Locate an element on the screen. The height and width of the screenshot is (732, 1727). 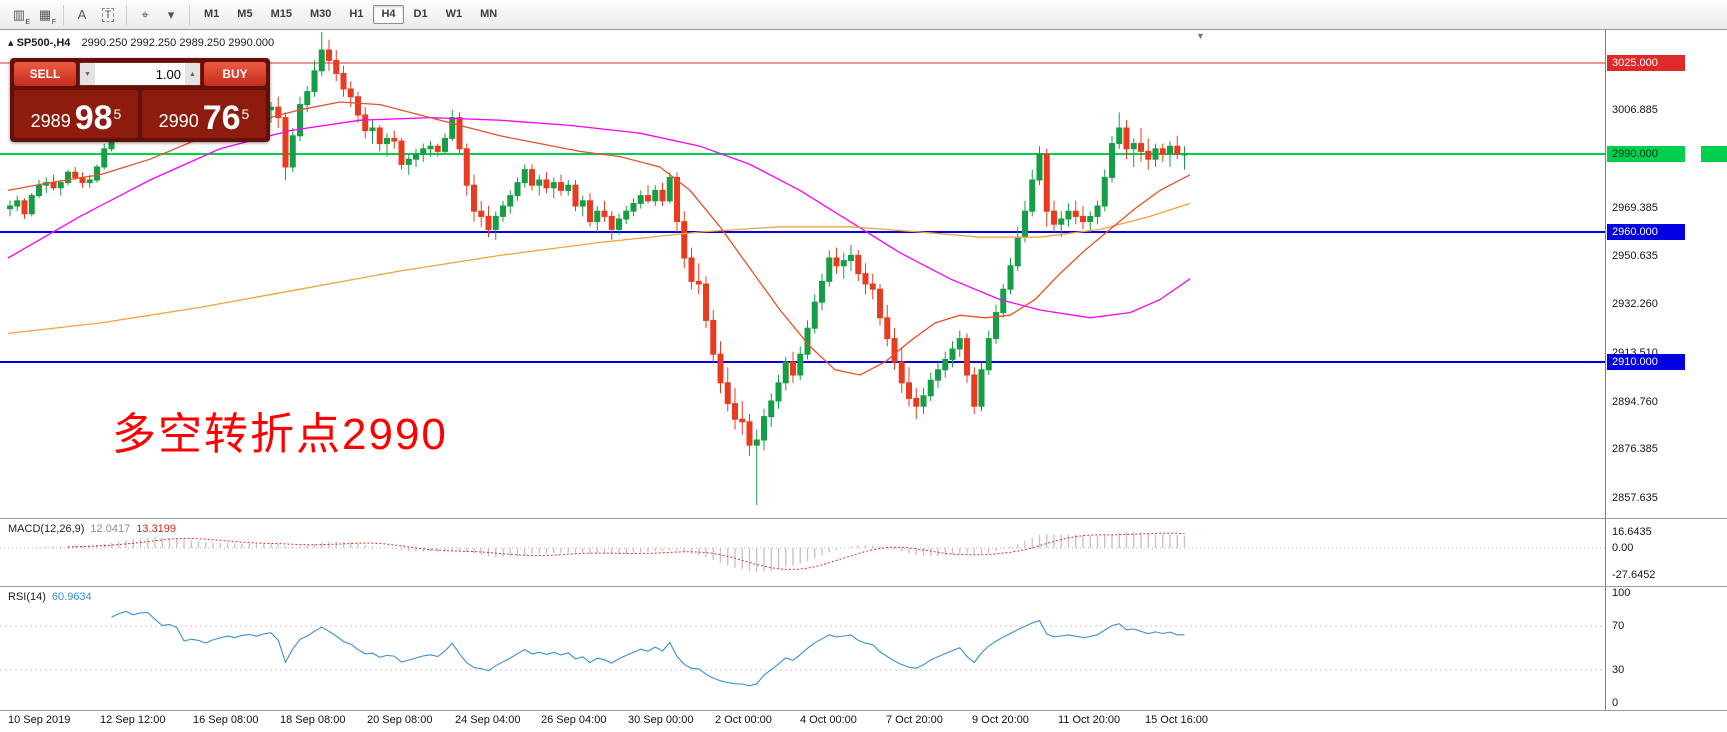
timeframe-m5: M5 is located at coordinates (245, 14).